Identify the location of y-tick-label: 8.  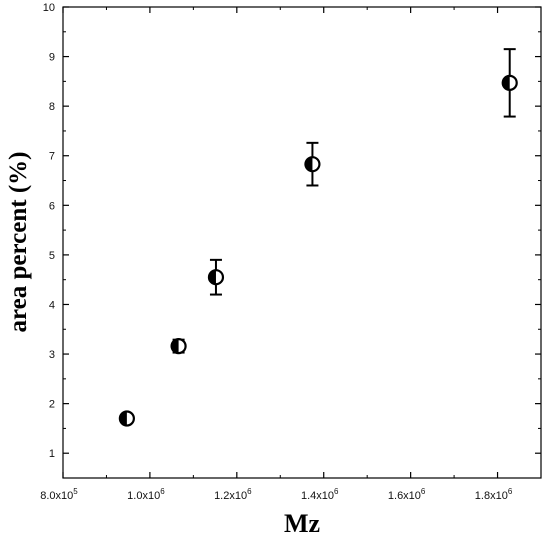
(52, 107).